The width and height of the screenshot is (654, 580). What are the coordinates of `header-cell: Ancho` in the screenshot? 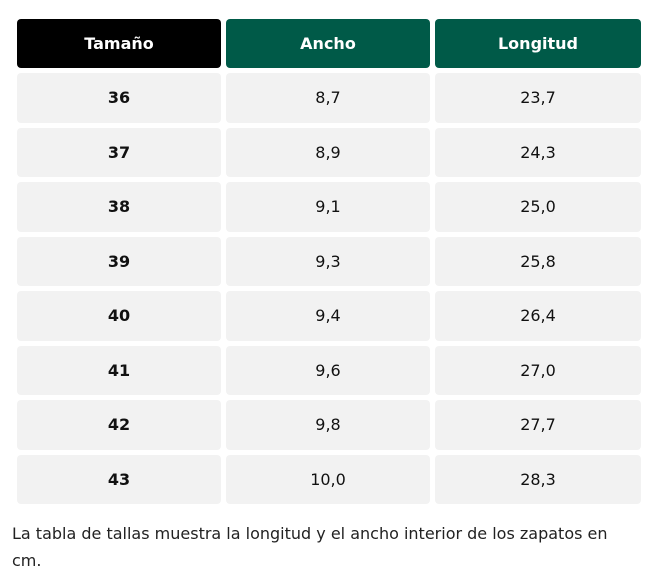 It's located at (328, 43).